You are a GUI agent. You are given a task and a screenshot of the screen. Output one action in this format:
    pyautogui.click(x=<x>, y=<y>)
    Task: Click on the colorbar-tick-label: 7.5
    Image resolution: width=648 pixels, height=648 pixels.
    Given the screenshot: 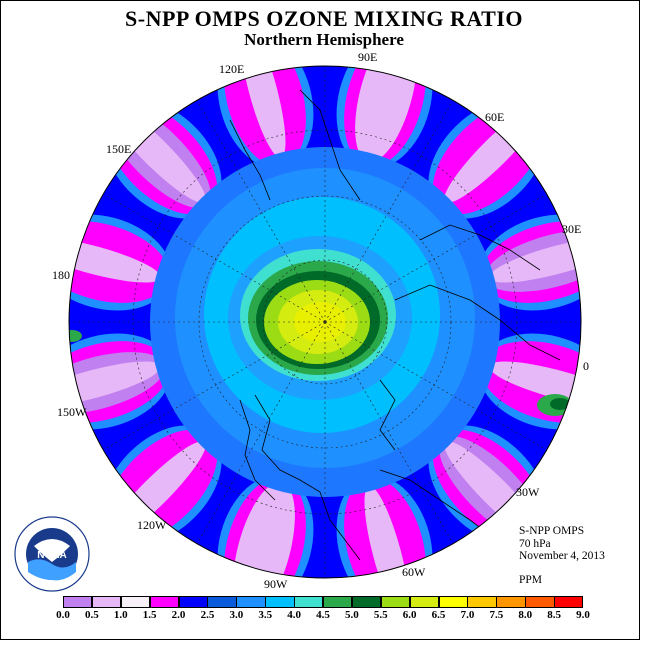 What is the action you would take?
    pyautogui.click(x=496, y=615)
    